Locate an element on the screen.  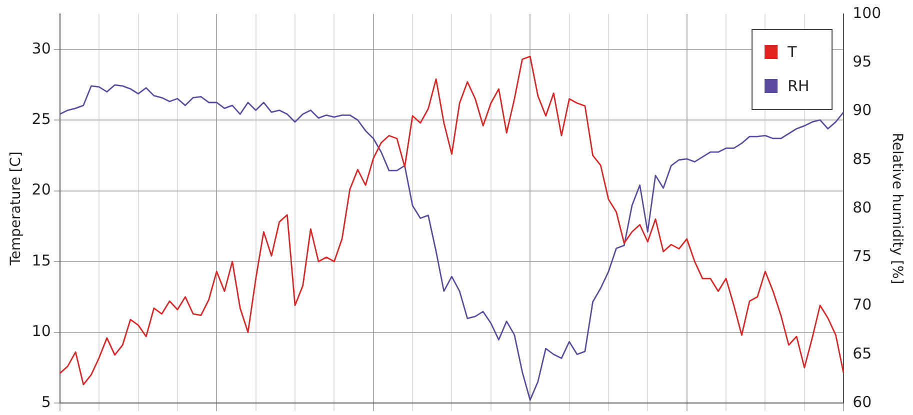
y2-tick-label: 80 is located at coordinates (862, 207).